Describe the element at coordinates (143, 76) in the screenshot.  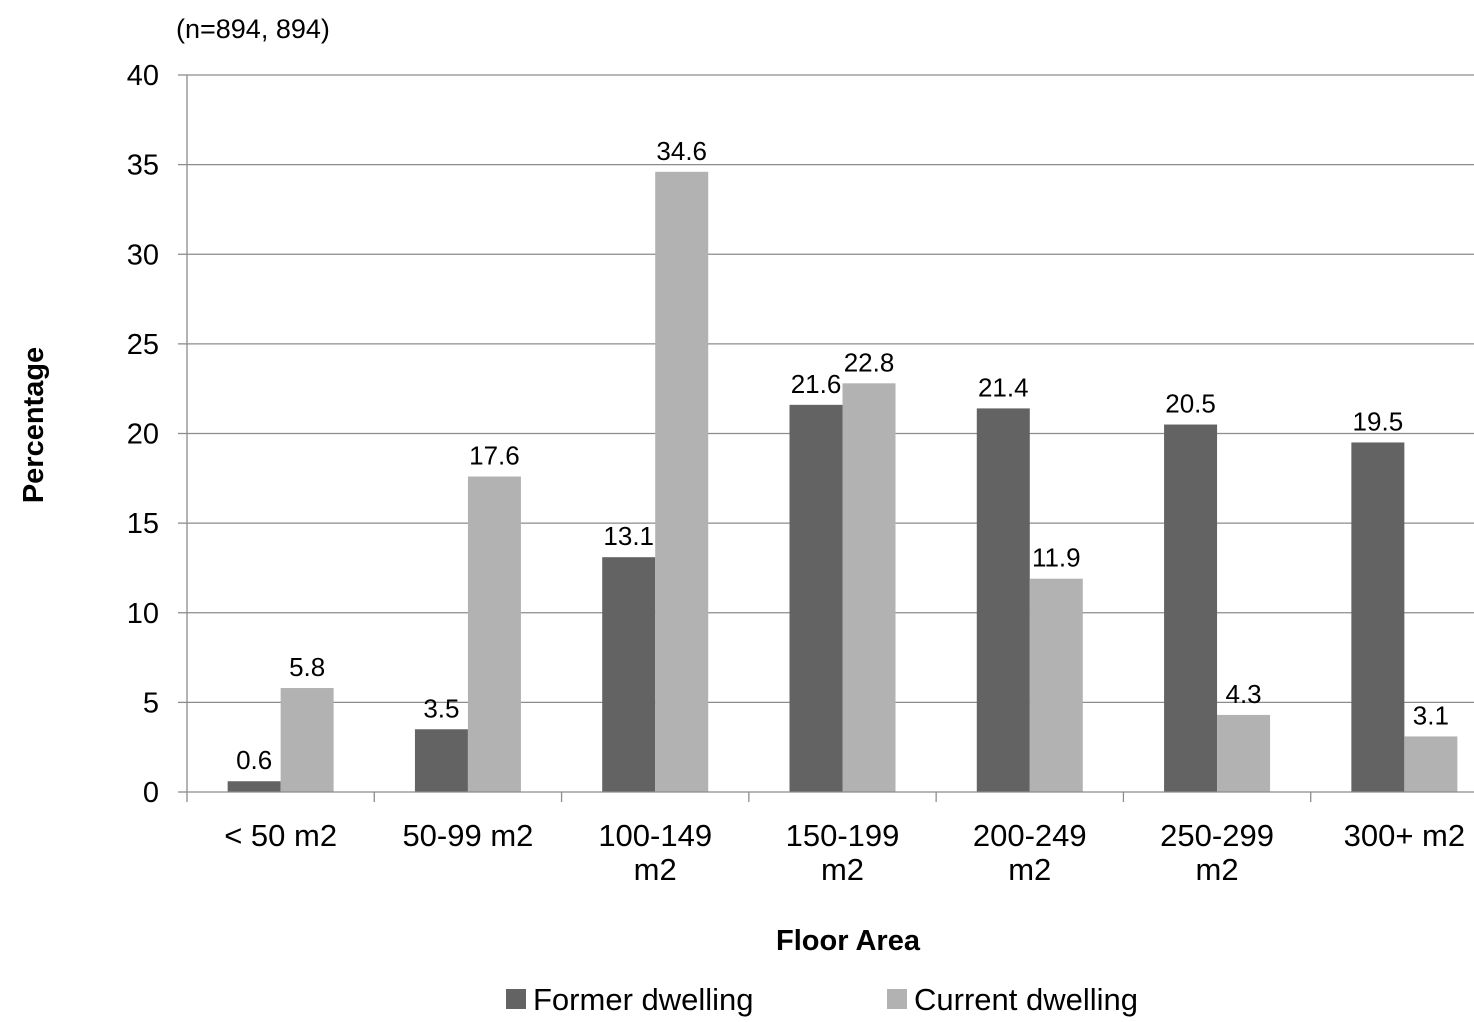
I see `y-tick-label: 40` at that location.